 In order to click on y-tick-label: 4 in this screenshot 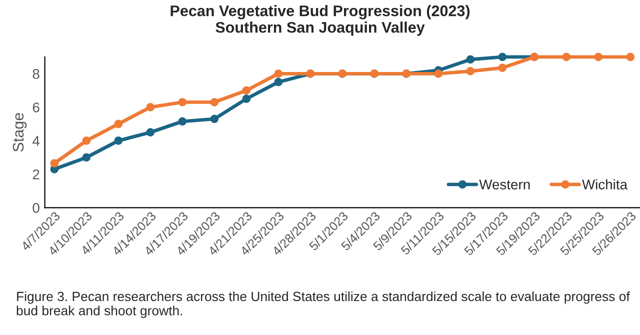, I will do `click(36, 141)`.